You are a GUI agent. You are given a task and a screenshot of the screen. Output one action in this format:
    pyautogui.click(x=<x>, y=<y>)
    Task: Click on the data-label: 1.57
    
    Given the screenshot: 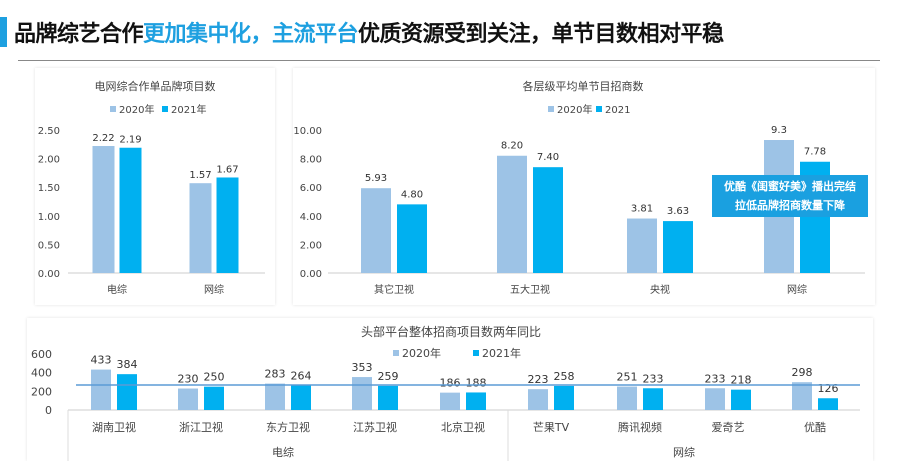 What is the action you would take?
    pyautogui.click(x=200, y=175)
    